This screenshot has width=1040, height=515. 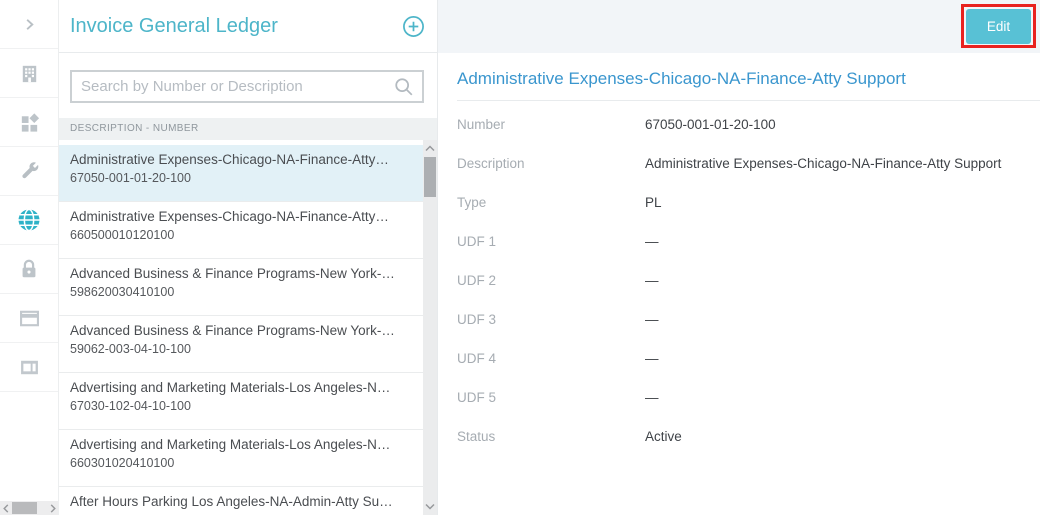 I want to click on sidebar-item-web, so click(x=29, y=220).